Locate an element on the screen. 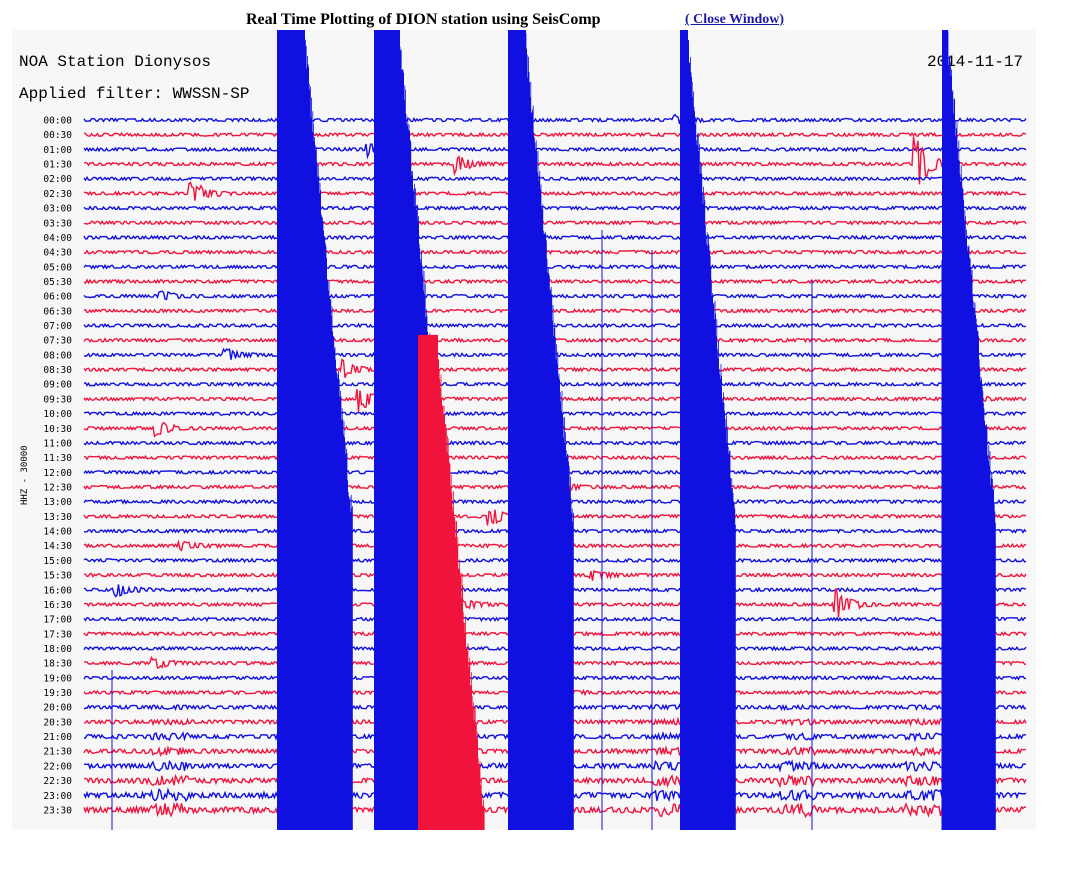  time-tick-label: 22:00 is located at coordinates (57, 766).